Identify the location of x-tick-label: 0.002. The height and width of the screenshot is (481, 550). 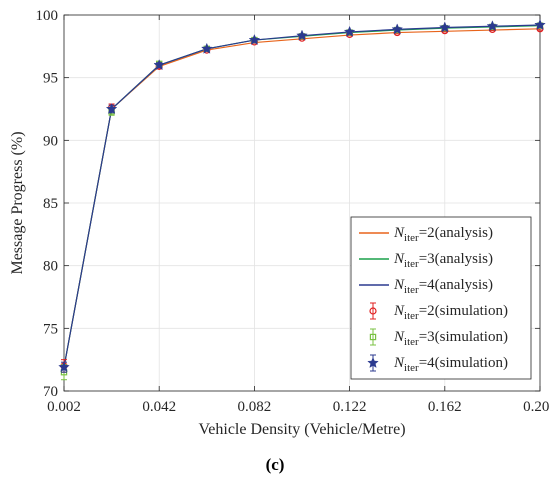
(64, 407).